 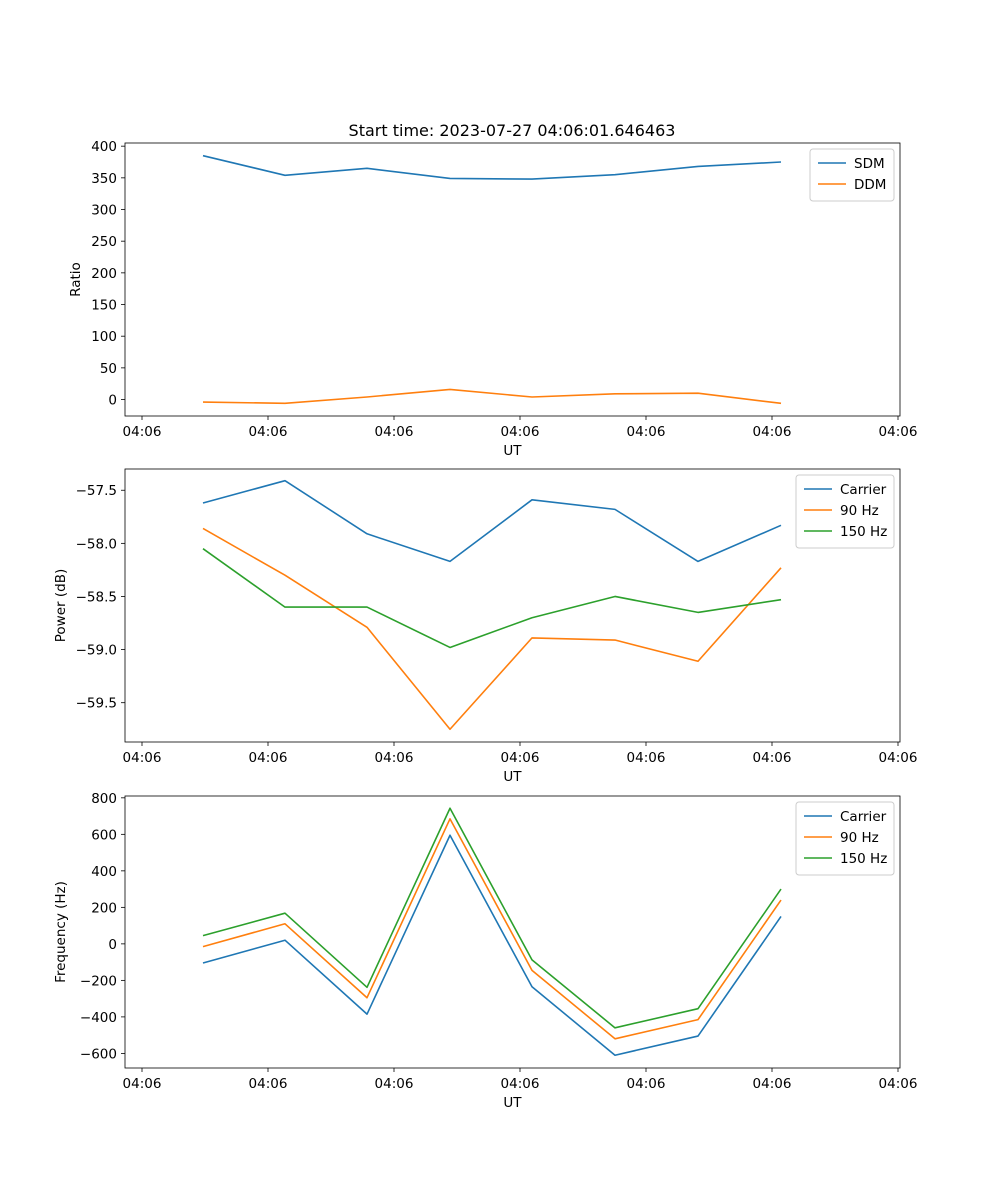 I want to click on series-line-ddm, so click(x=492, y=396).